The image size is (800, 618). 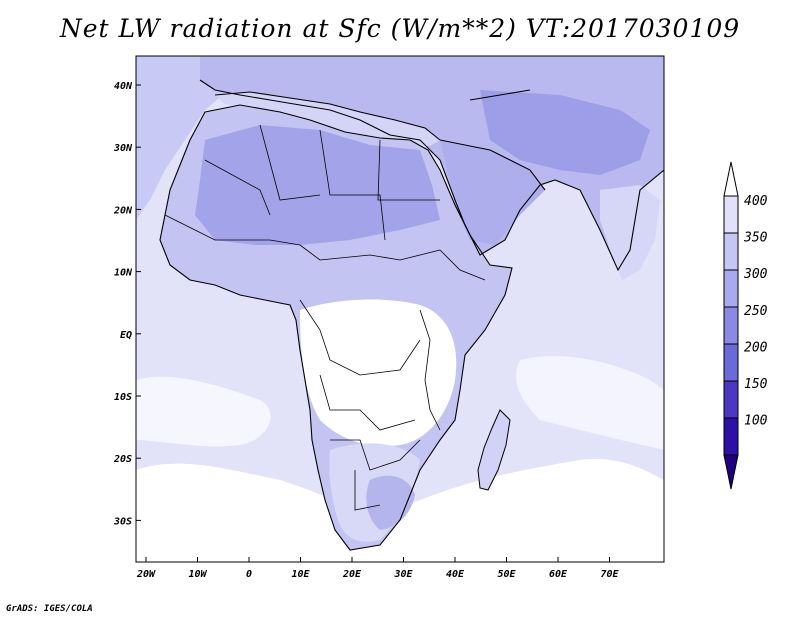 I want to click on colorbar-label: 300, so click(x=755, y=274).